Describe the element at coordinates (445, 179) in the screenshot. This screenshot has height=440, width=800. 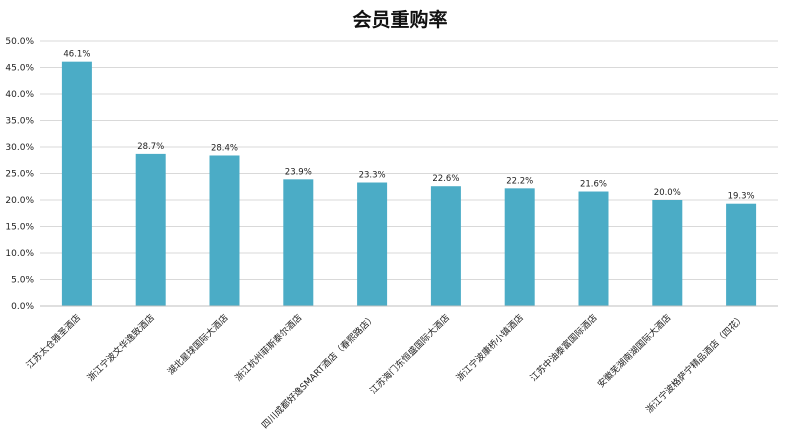
I see `data-label: 22.6%` at that location.